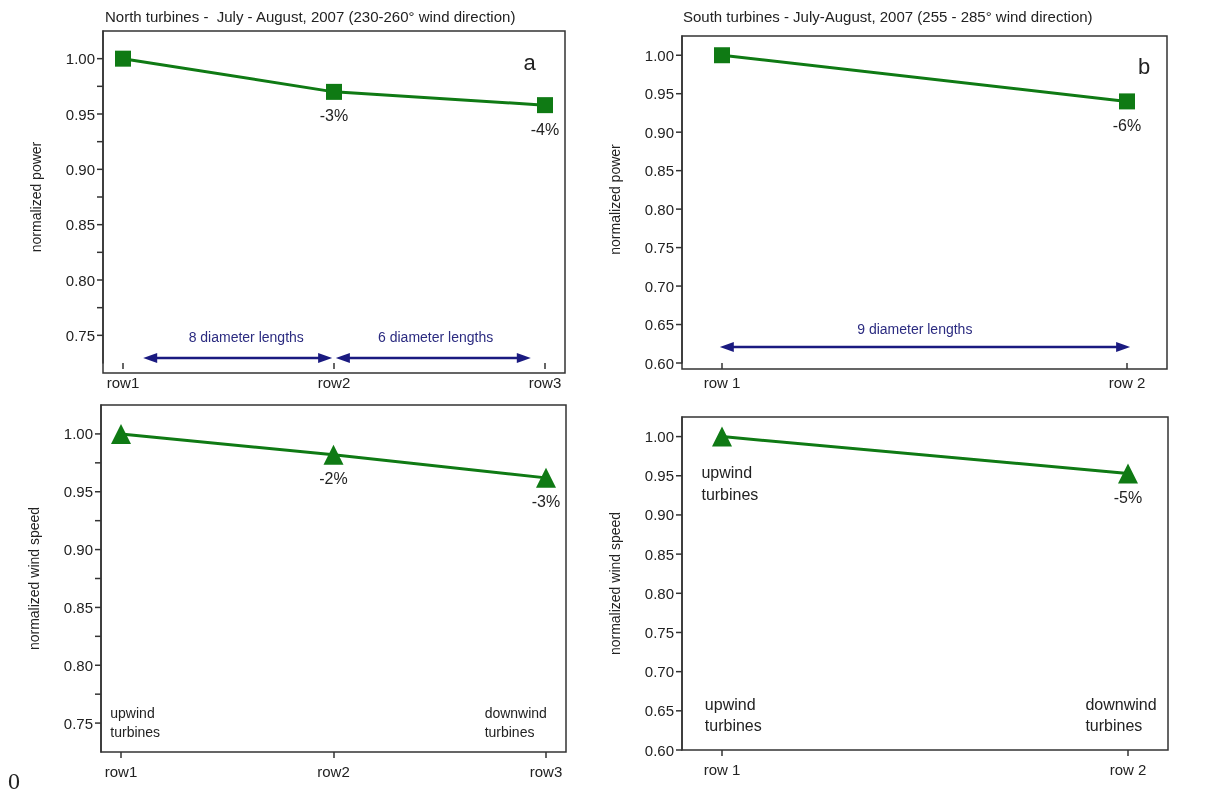 This screenshot has width=1231, height=795. I want to click on annotation: -6%, so click(1127, 125).